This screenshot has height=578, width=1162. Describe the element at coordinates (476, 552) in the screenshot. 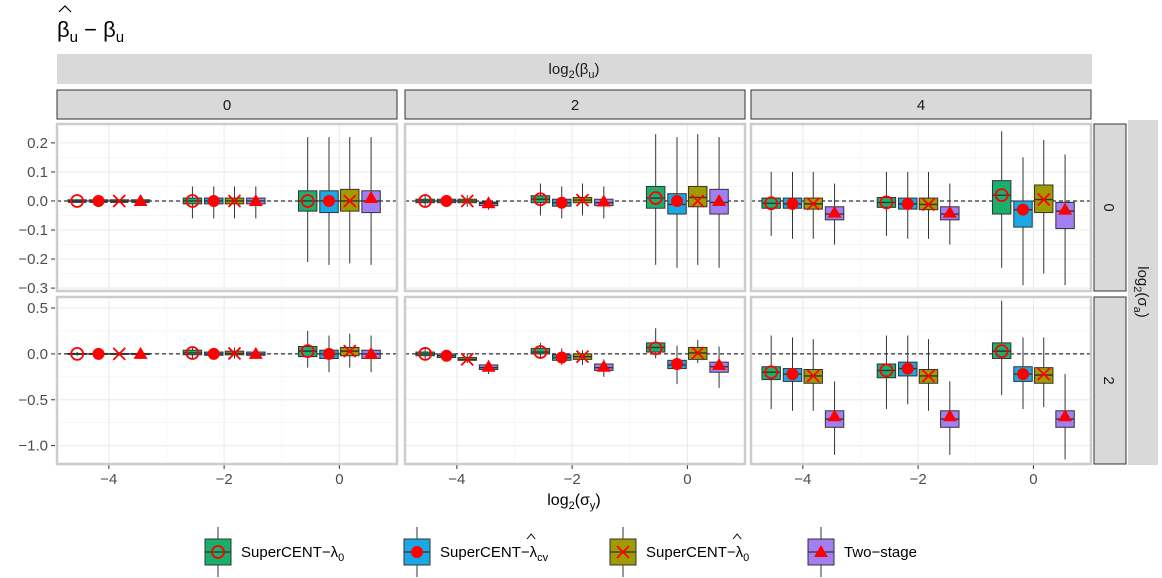

I see `legend-item: SuperCENT−λcv` at that location.